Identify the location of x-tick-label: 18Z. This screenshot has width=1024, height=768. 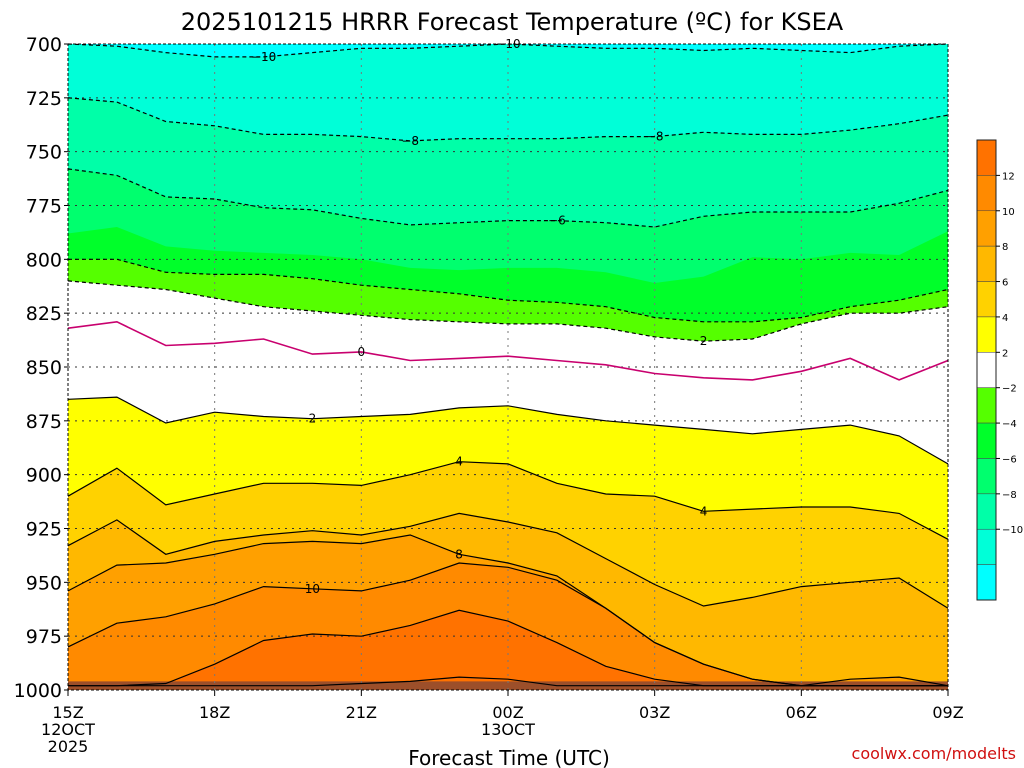
(214, 712).